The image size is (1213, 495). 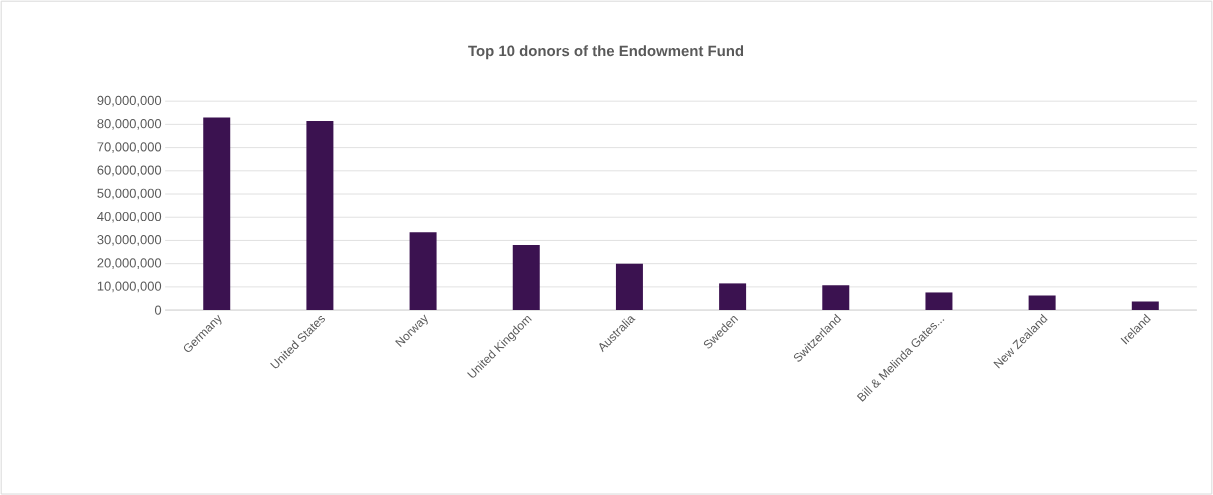 I want to click on y-tick-label: 0, so click(x=158, y=310).